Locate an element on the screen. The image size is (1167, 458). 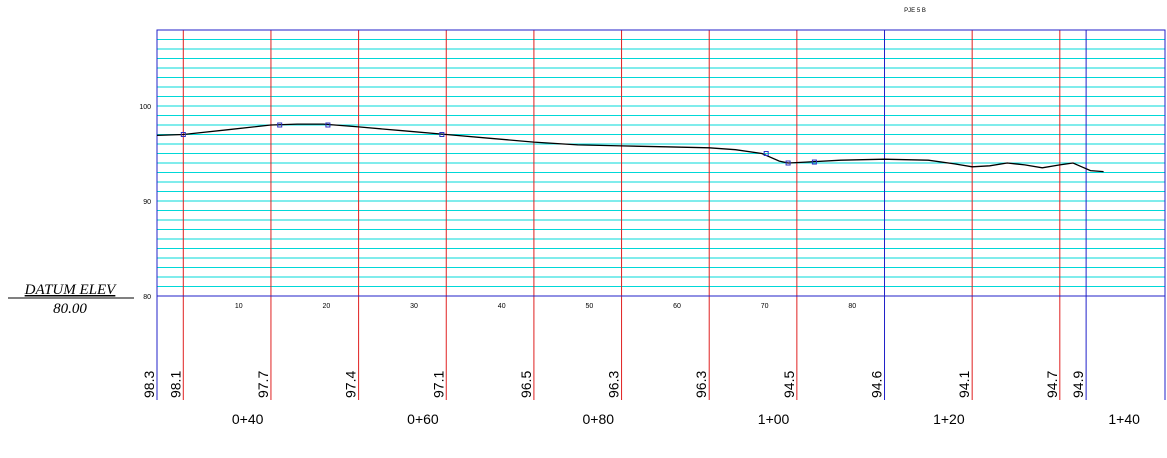
elevation-reading: 94.5 is located at coordinates (789, 384).